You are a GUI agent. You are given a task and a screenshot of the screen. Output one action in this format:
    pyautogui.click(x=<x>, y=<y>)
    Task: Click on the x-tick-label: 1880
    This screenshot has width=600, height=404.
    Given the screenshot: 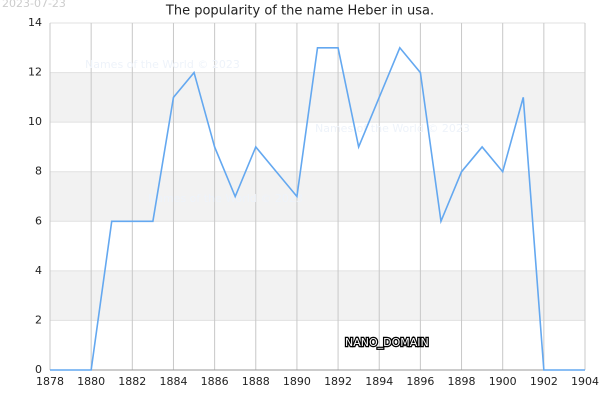 What is the action you would take?
    pyautogui.click(x=91, y=381)
    